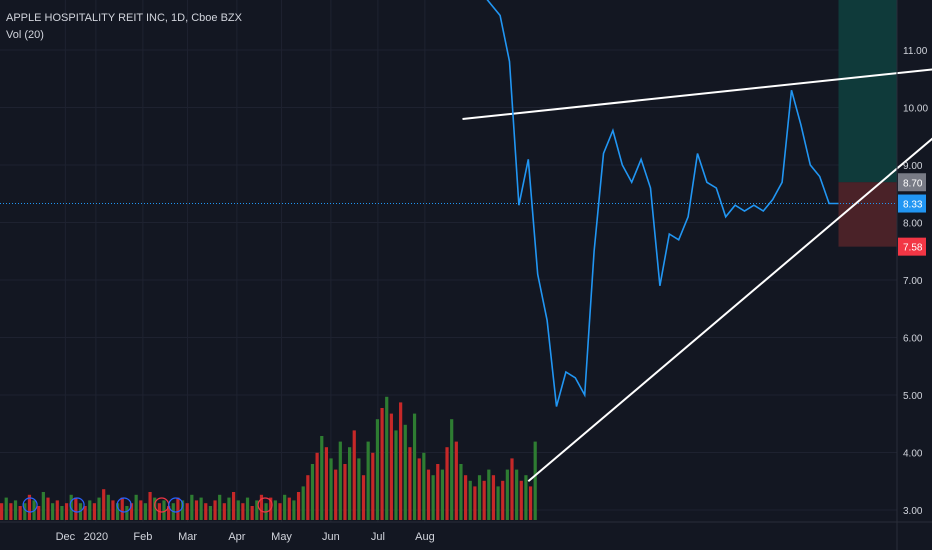 The height and width of the screenshot is (550, 932). Describe the element at coordinates (124, 18) in the screenshot. I see `symbol-title: APPLE HOSPITALITY REIT INC, 1D, Cboe BZX` at that location.